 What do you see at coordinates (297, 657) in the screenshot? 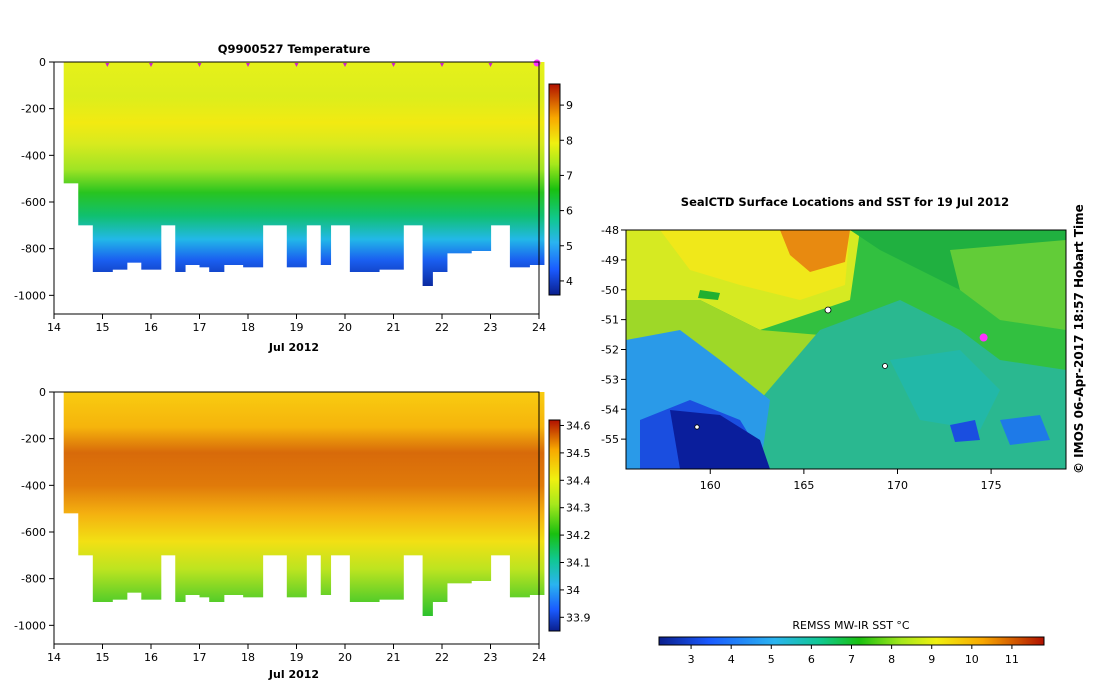
I see `x-tick-label: 19` at bounding box center [297, 657].